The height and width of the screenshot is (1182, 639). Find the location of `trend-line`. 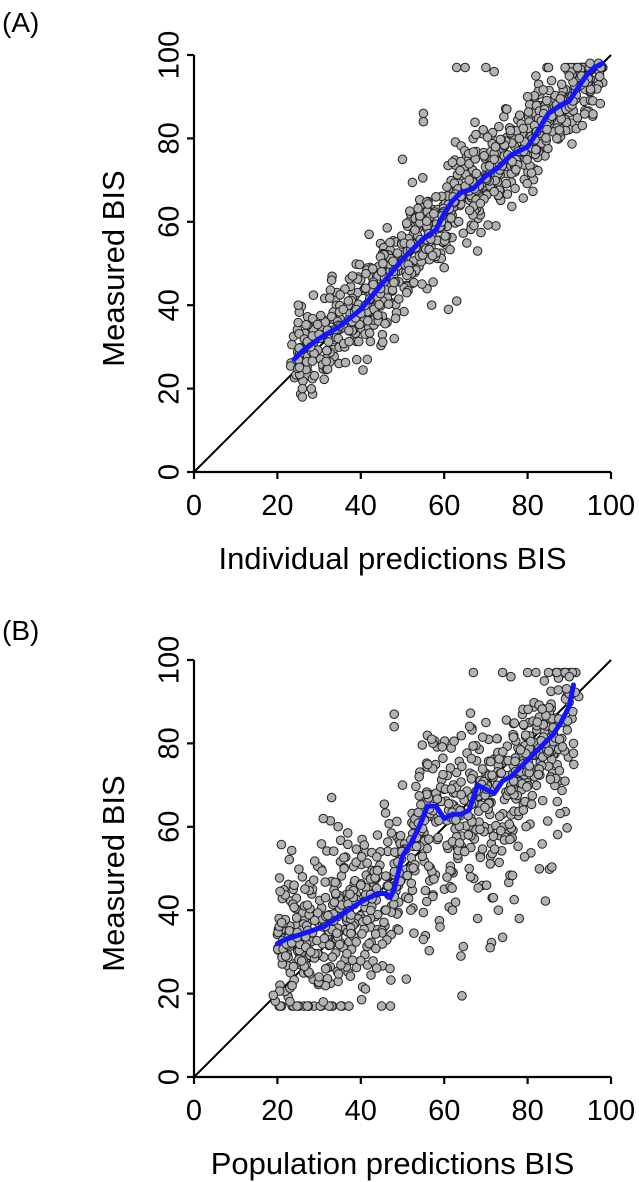

trend-line is located at coordinates (448, 211).